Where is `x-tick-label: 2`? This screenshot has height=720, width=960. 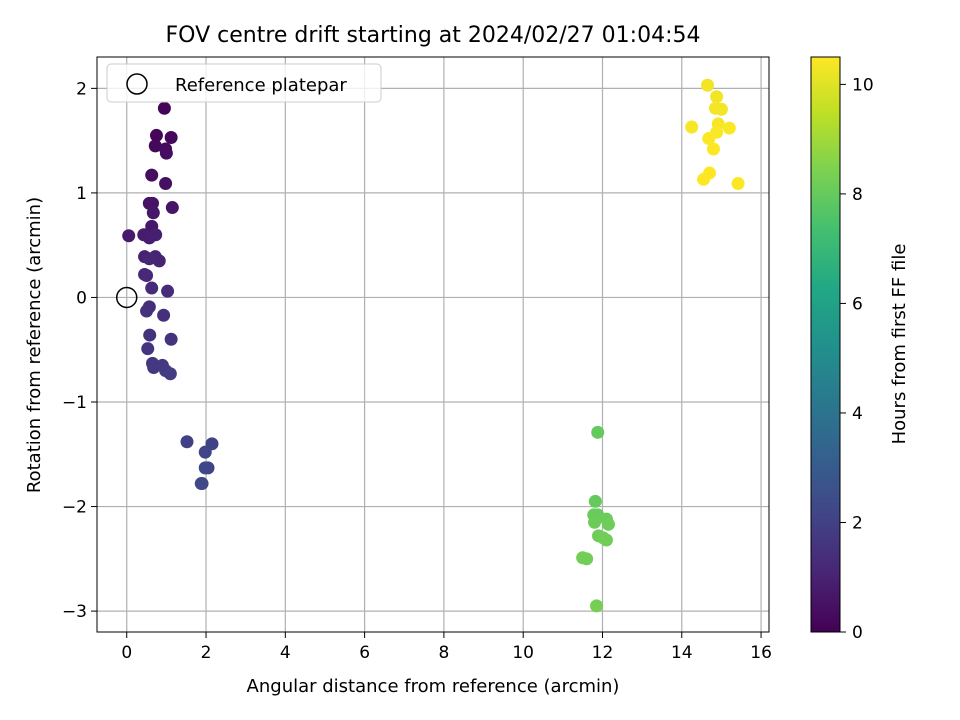
x-tick-label: 2 is located at coordinates (206, 653).